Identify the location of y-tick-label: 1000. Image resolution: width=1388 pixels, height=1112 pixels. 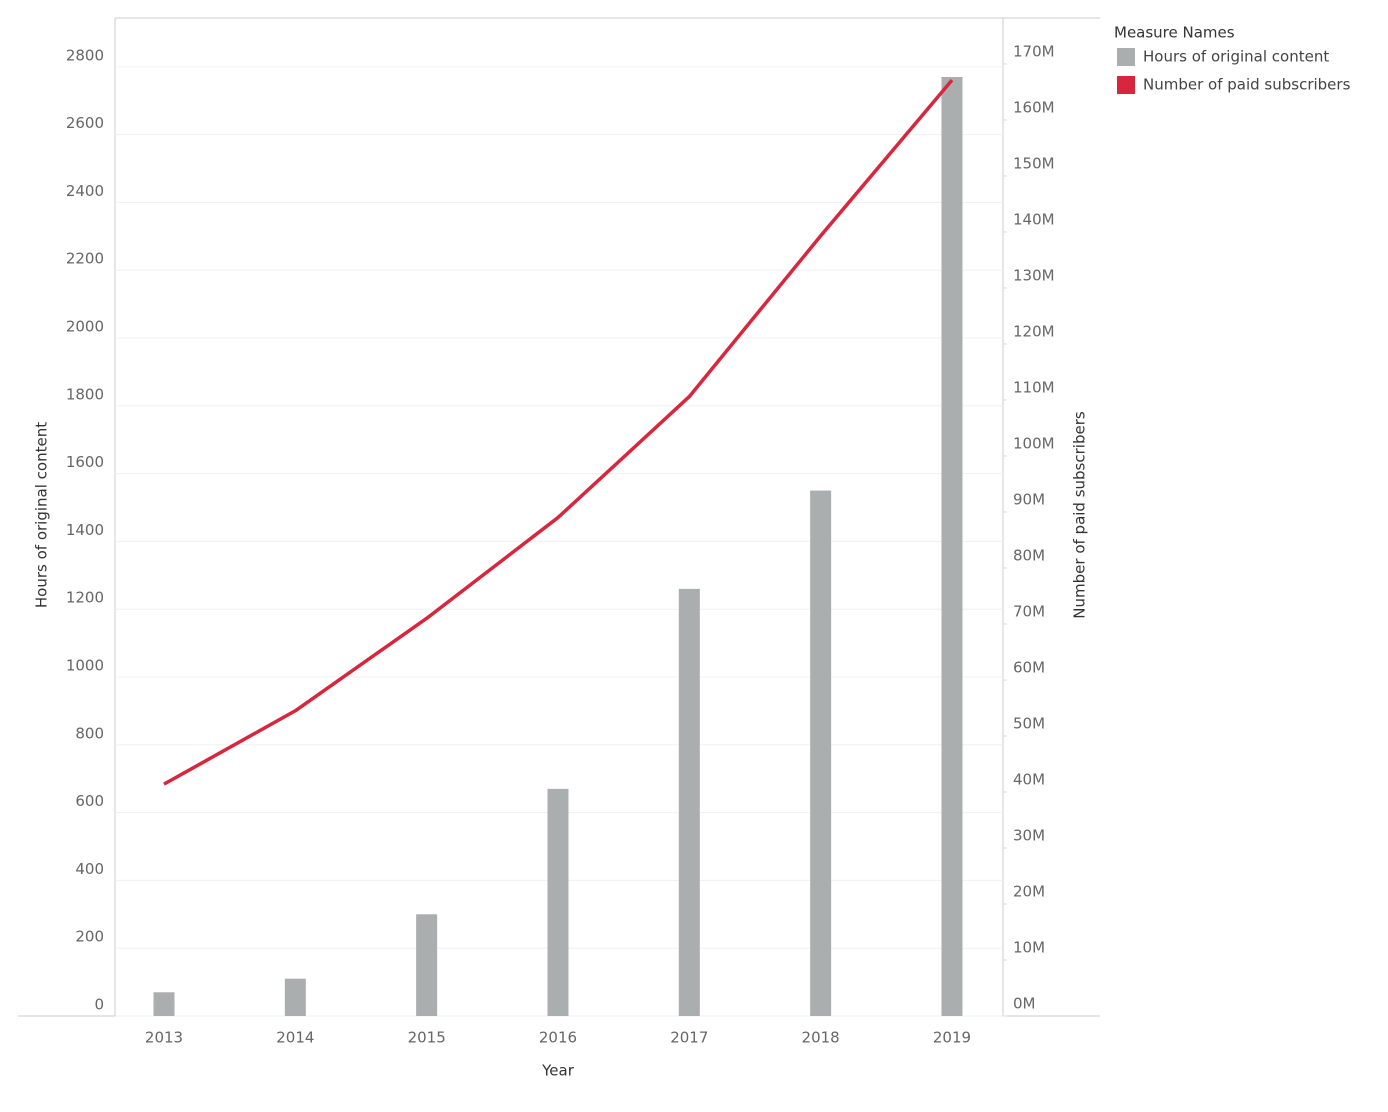
(85, 666).